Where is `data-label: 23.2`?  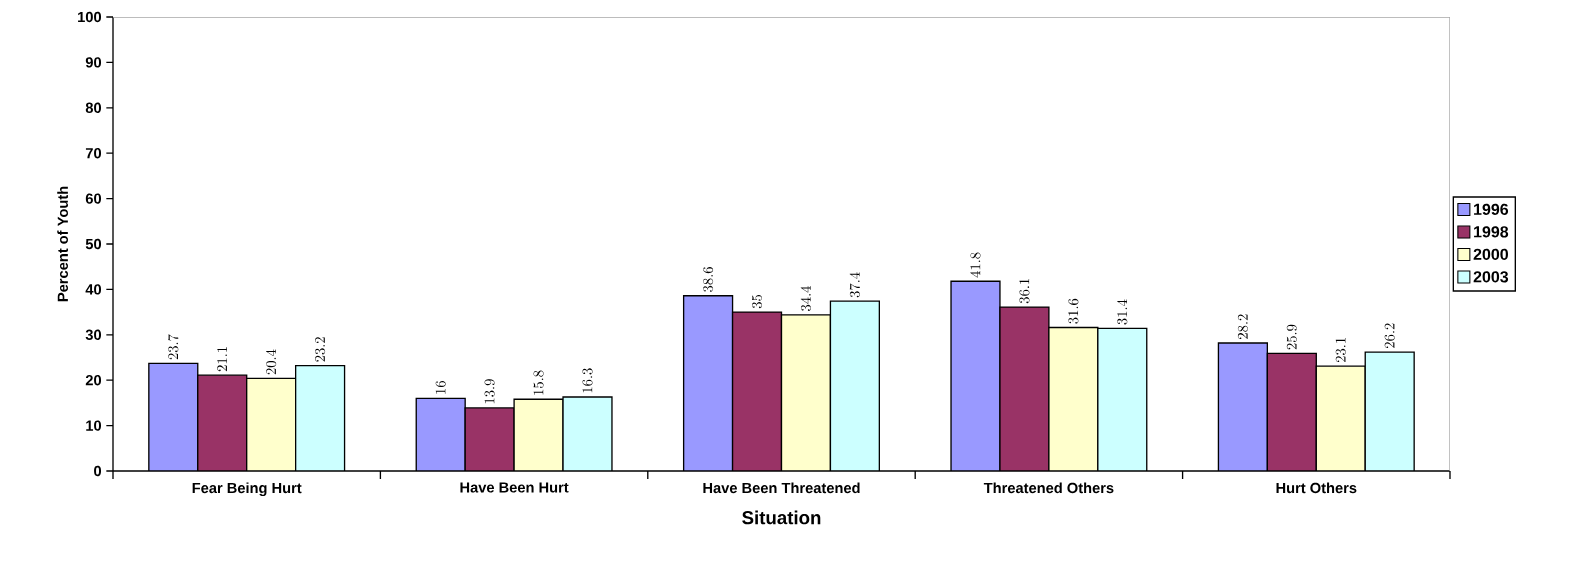 data-label: 23.2 is located at coordinates (320, 349).